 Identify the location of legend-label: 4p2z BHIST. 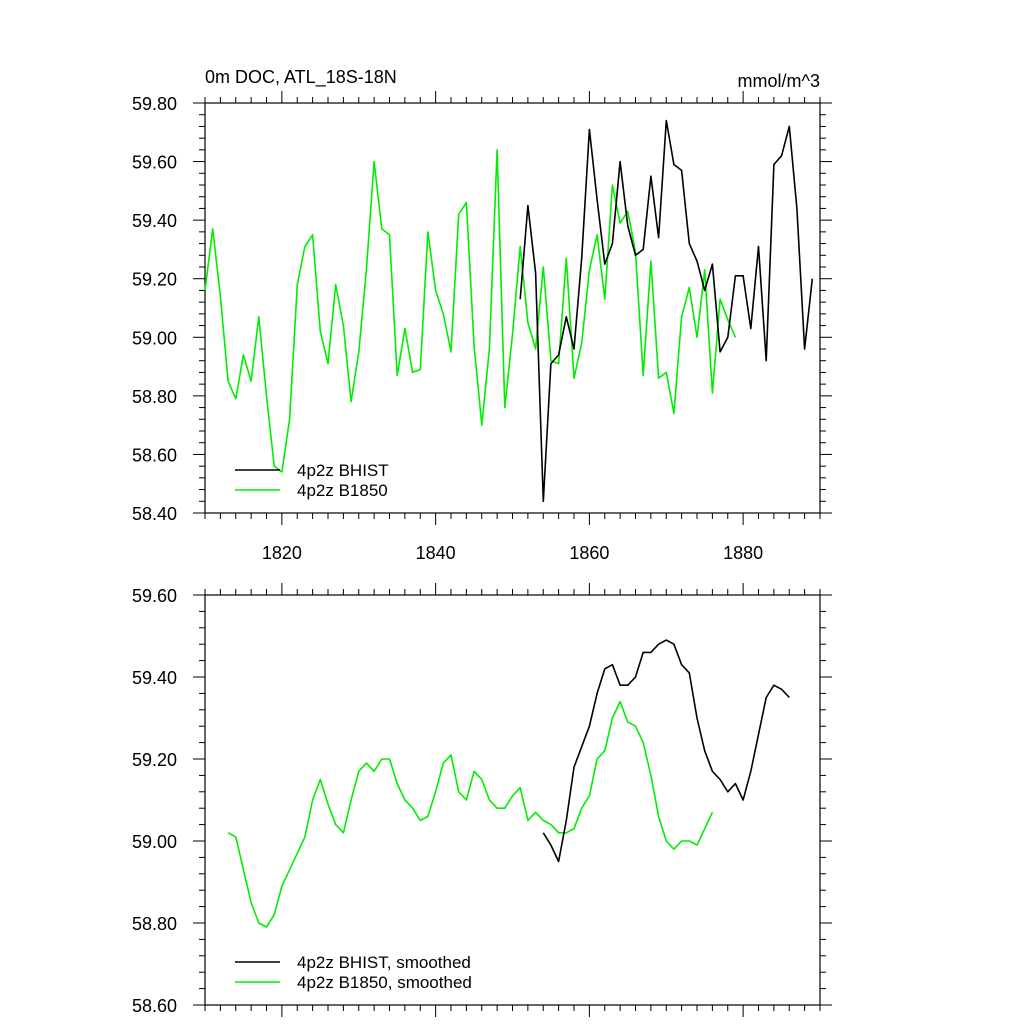
(343, 470).